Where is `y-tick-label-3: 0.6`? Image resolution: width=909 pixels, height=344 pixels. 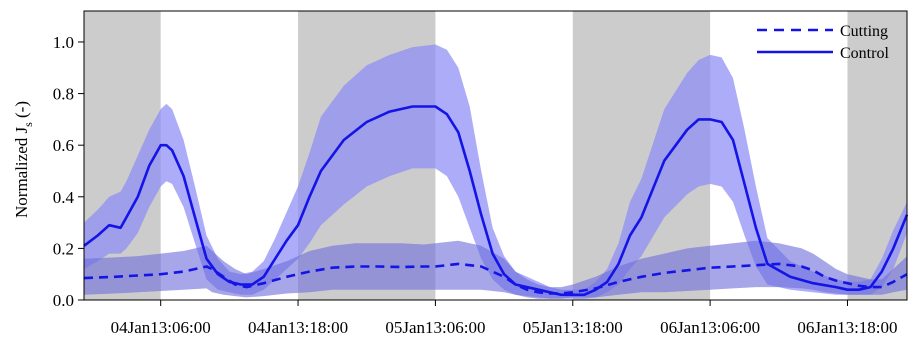 y-tick-label-3: 0.6 is located at coordinates (63, 145).